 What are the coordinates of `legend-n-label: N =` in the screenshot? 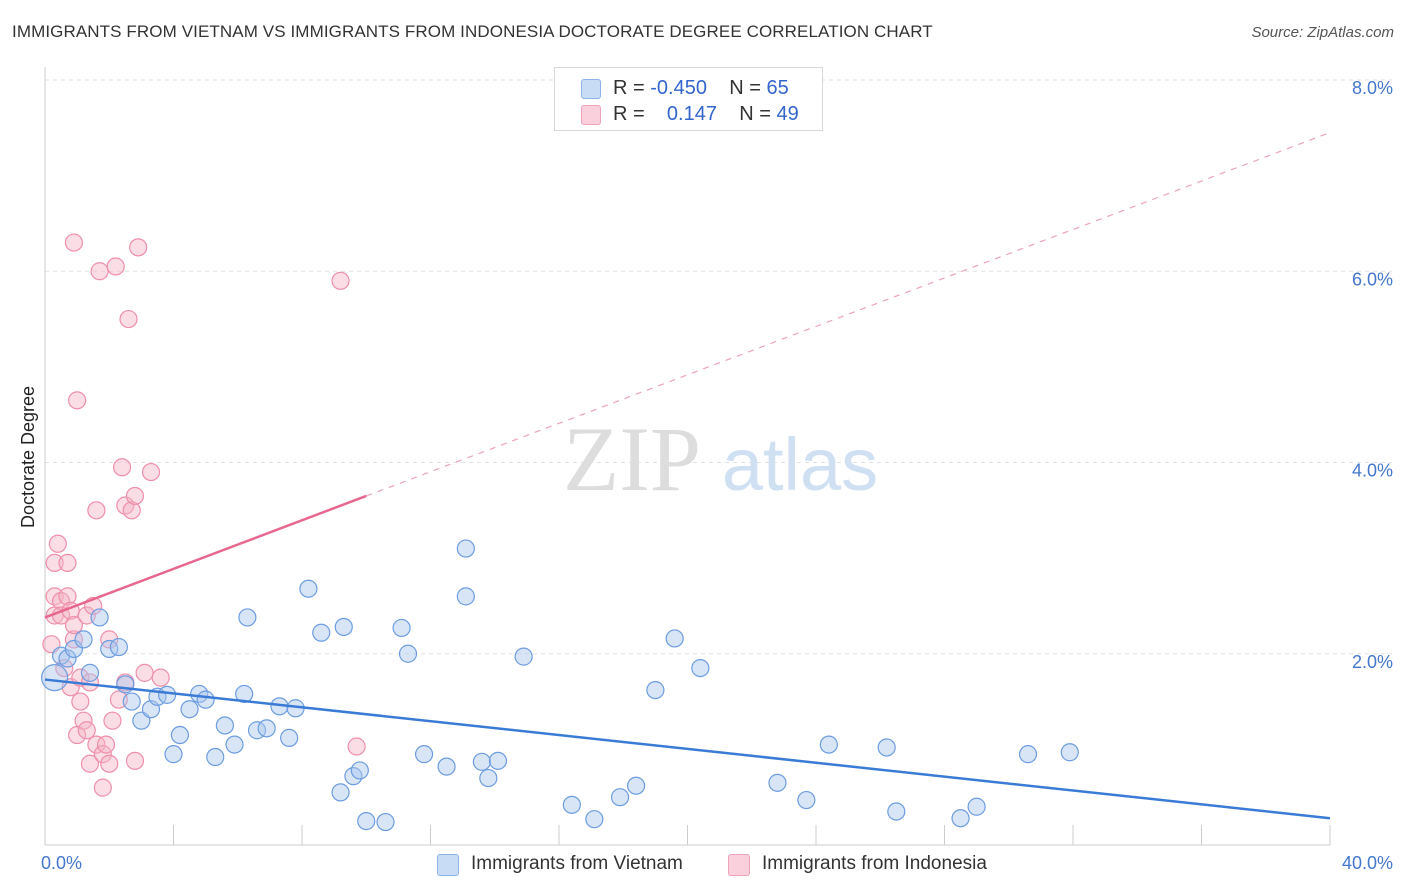 It's located at (745, 88).